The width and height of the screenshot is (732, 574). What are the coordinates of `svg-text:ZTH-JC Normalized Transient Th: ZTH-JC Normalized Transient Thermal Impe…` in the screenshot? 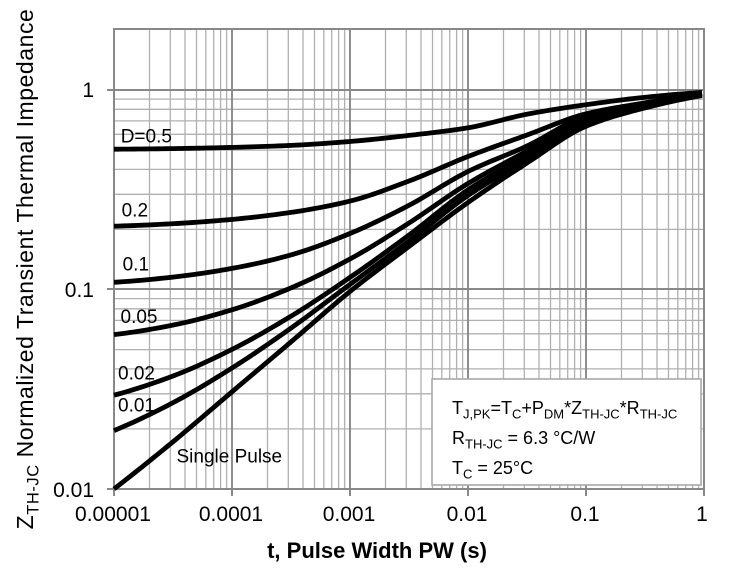 It's located at (27, 269).